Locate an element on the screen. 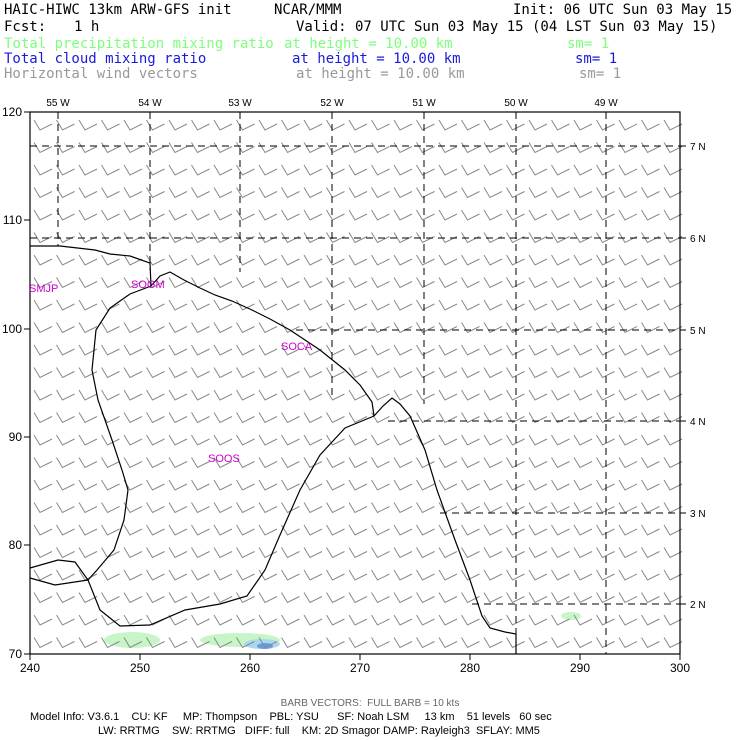 This screenshot has height=740, width=740. init-time: Init: 06 UTC Sun 03 May 15 is located at coordinates (623, 10).